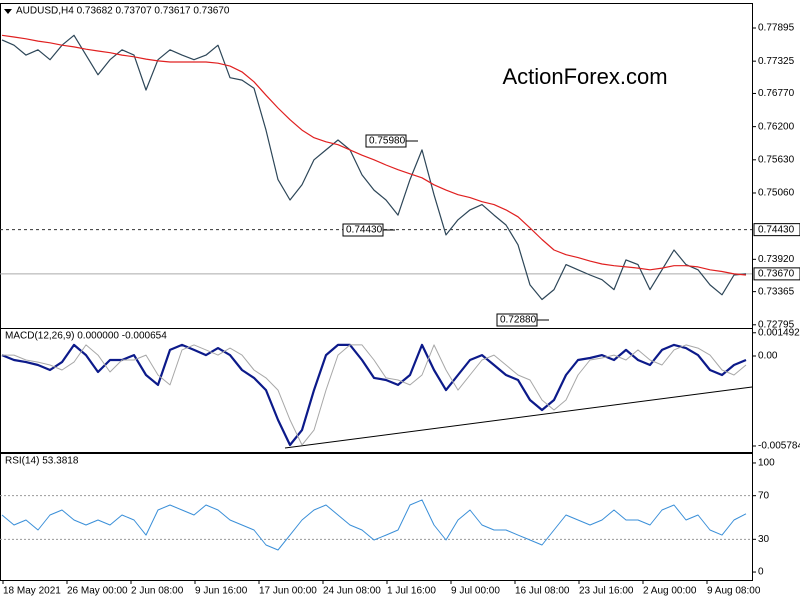  Describe the element at coordinates (8, 11) in the screenshot. I see `menu-icon` at that location.